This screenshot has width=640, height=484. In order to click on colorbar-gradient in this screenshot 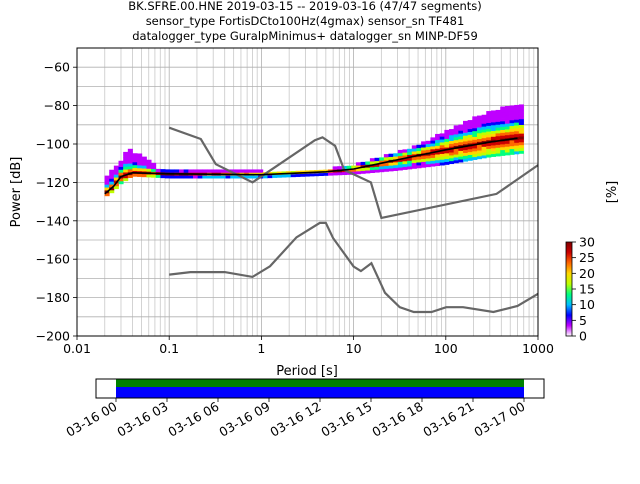, I will do `click(569, 289)`.